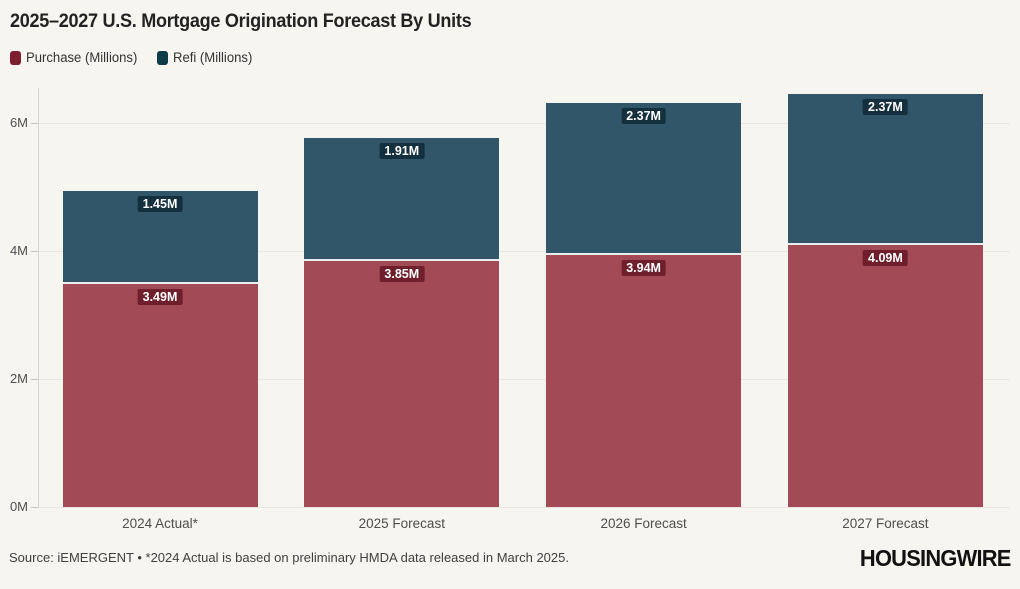  What do you see at coordinates (160, 237) in the screenshot?
I see `bar-segment-refi: 1.45M` at bounding box center [160, 237].